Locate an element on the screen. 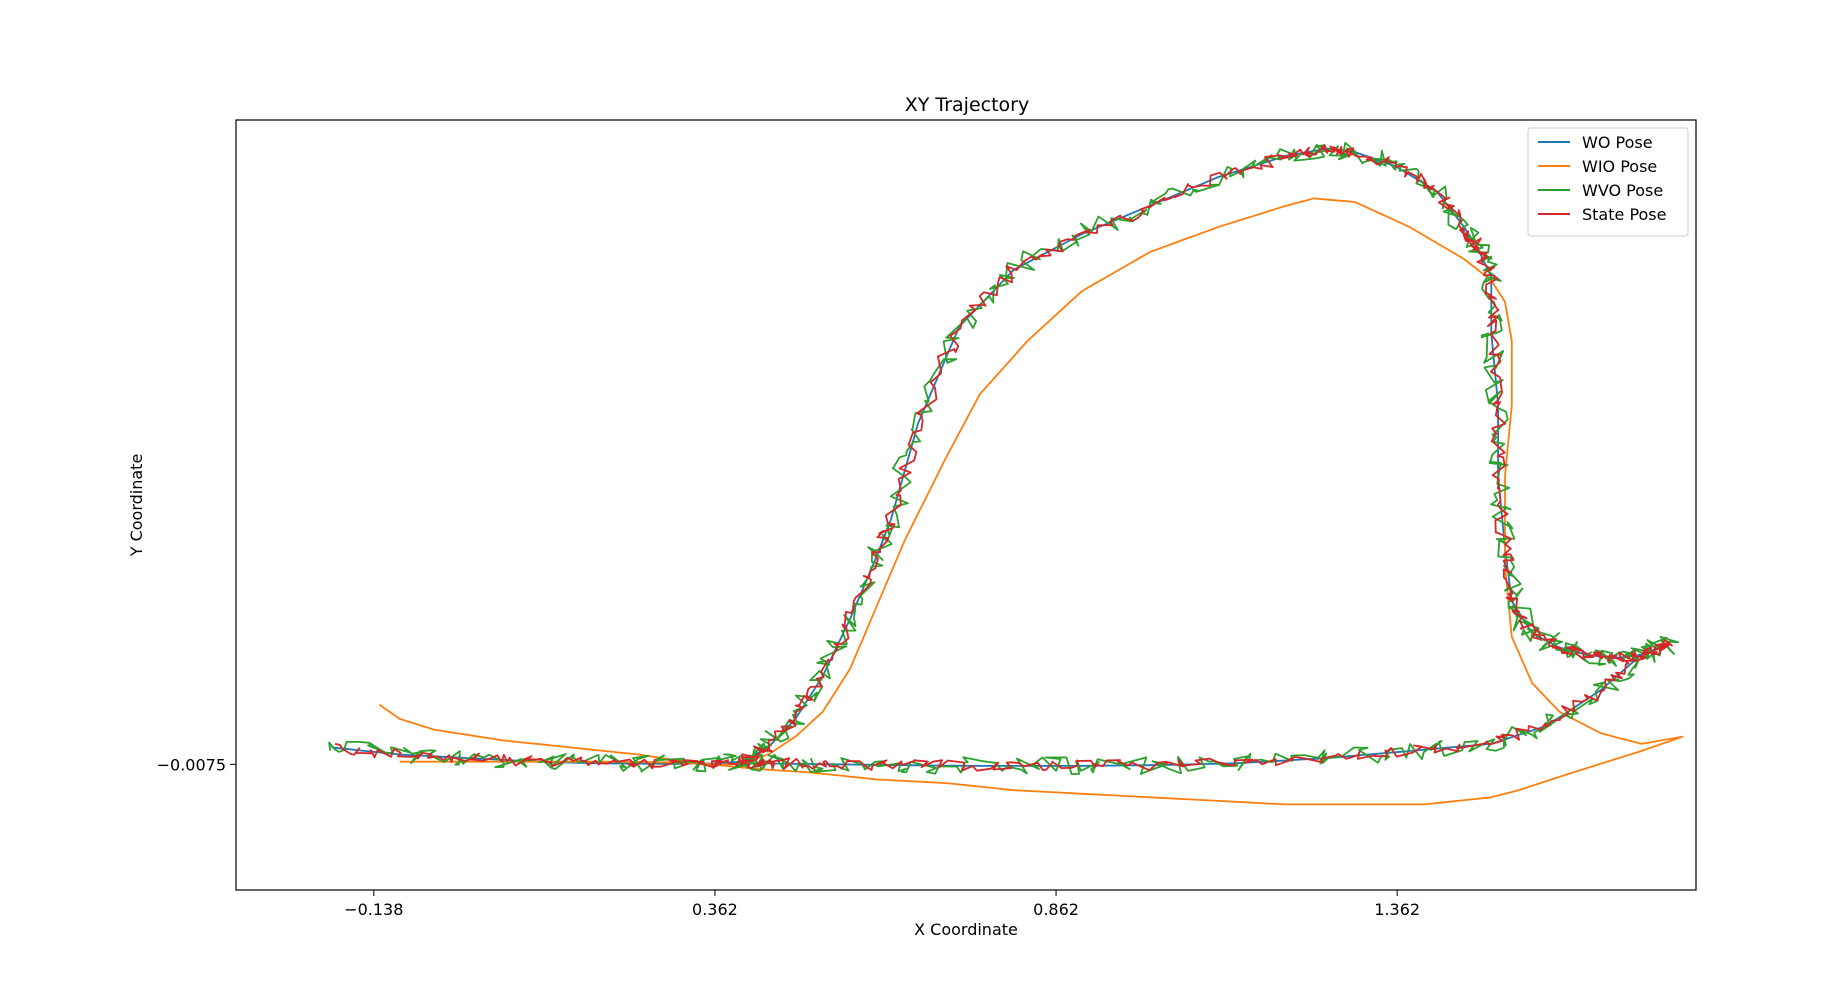 The image size is (1848, 986). y-tick-label: −0.0075 is located at coordinates (191, 764).